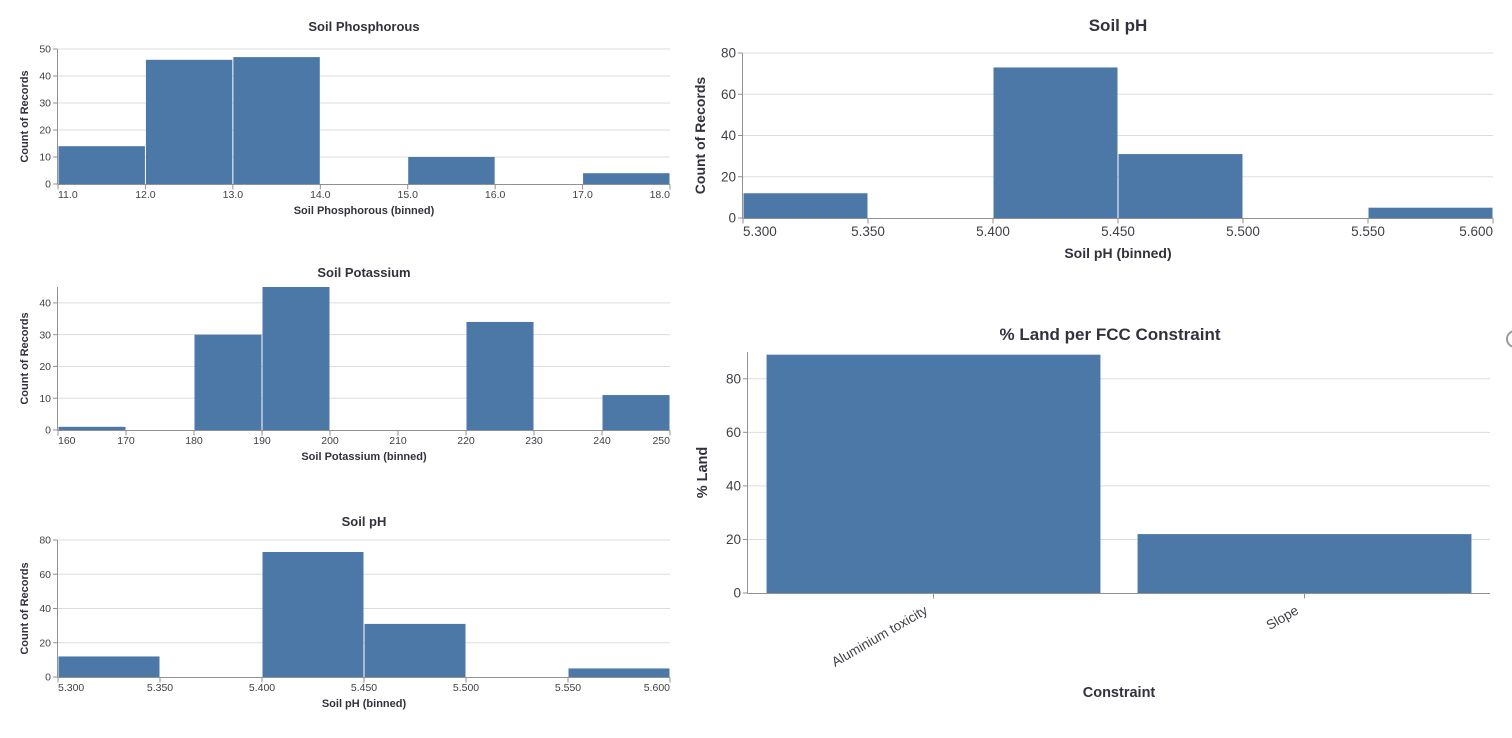 Image resolution: width=1512 pixels, height=738 pixels. What do you see at coordinates (534, 441) in the screenshot?
I see `x-tick-label: 230` at bounding box center [534, 441].